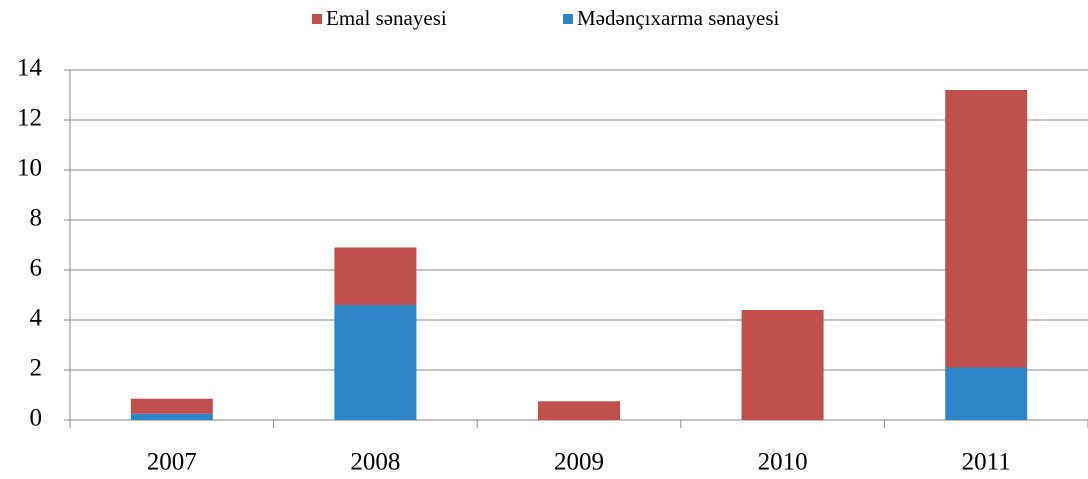 Image resolution: width=1088 pixels, height=479 pixels. What do you see at coordinates (783, 462) in the screenshot?
I see `x-tick-label: 2010` at bounding box center [783, 462].